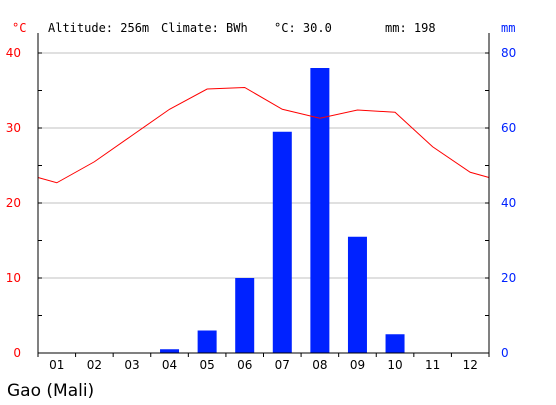 This screenshot has width=556, height=405. I want to click on left-tick-label: 10, so click(13, 278).